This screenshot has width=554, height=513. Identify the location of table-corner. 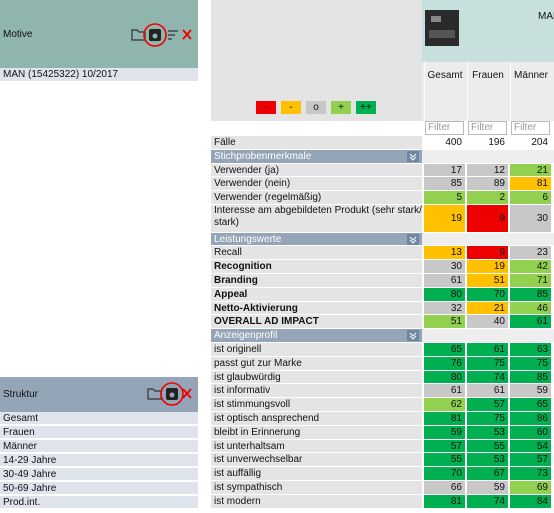
(316, 60).